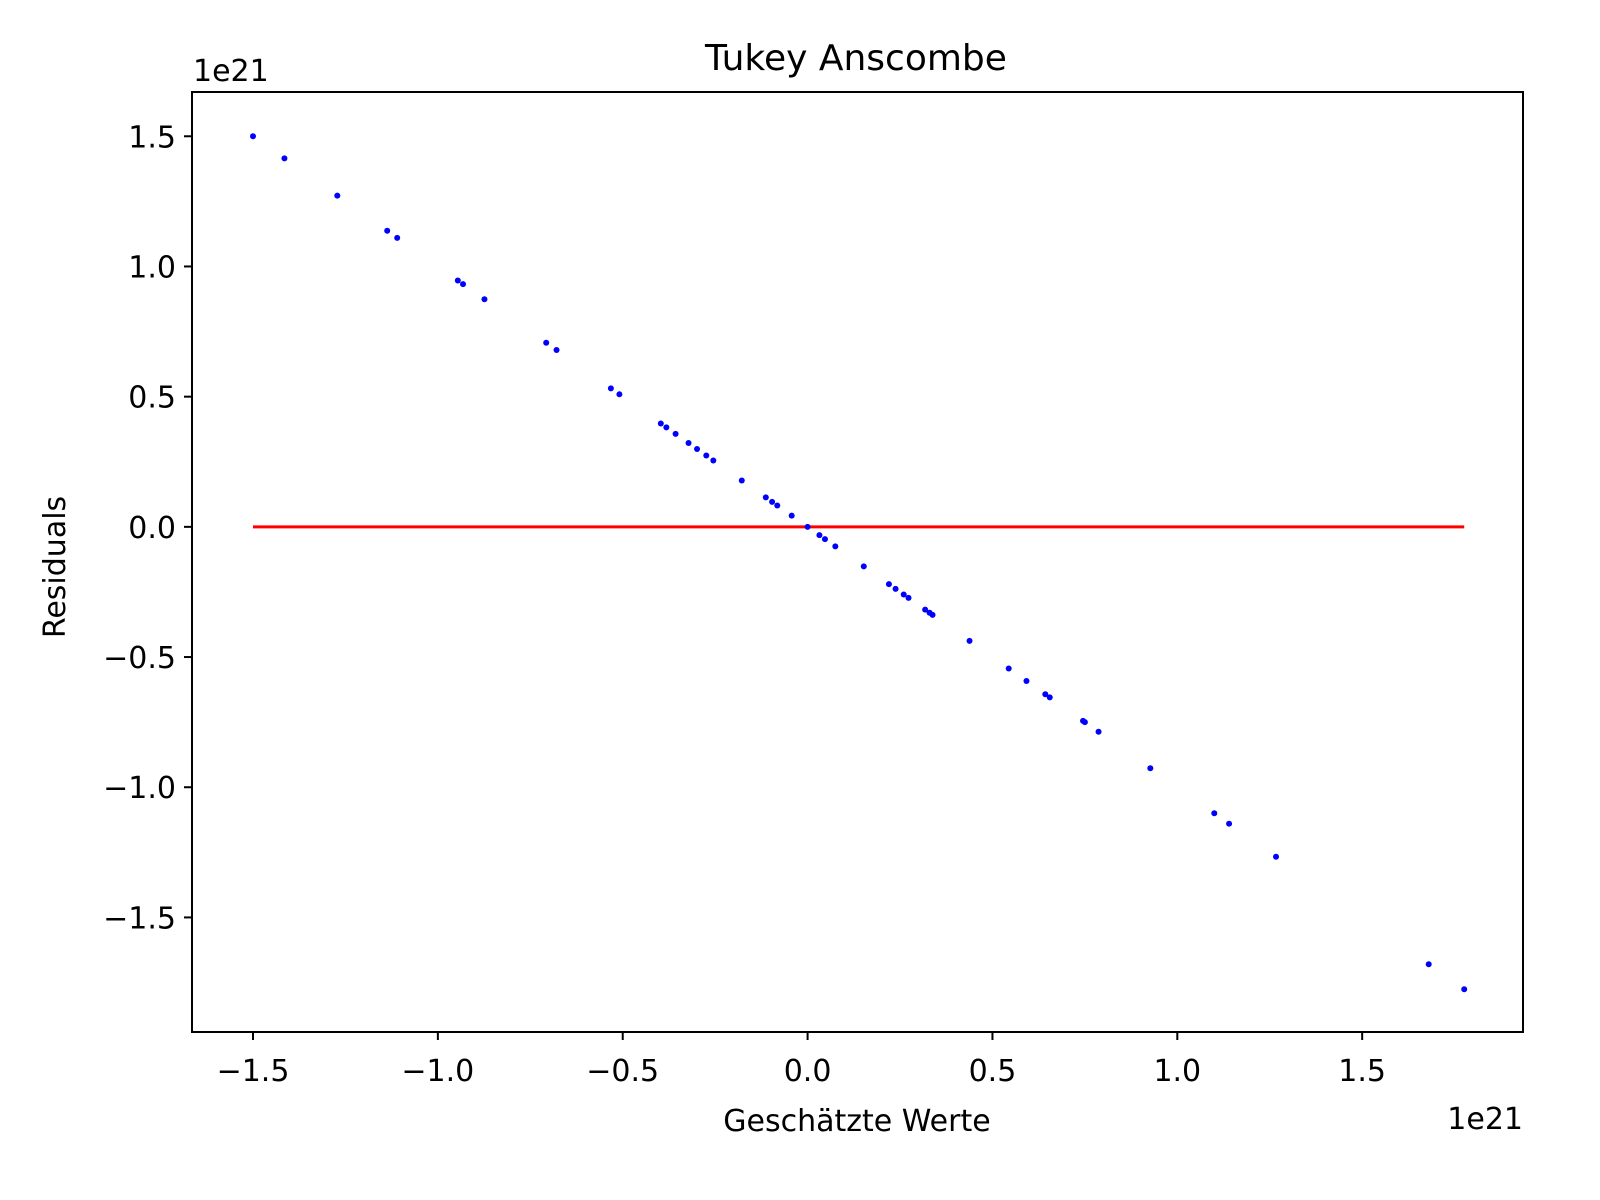 This screenshot has width=1600, height=1200. I want to click on x-axis-offset-label: 1e21, so click(1485, 1119).